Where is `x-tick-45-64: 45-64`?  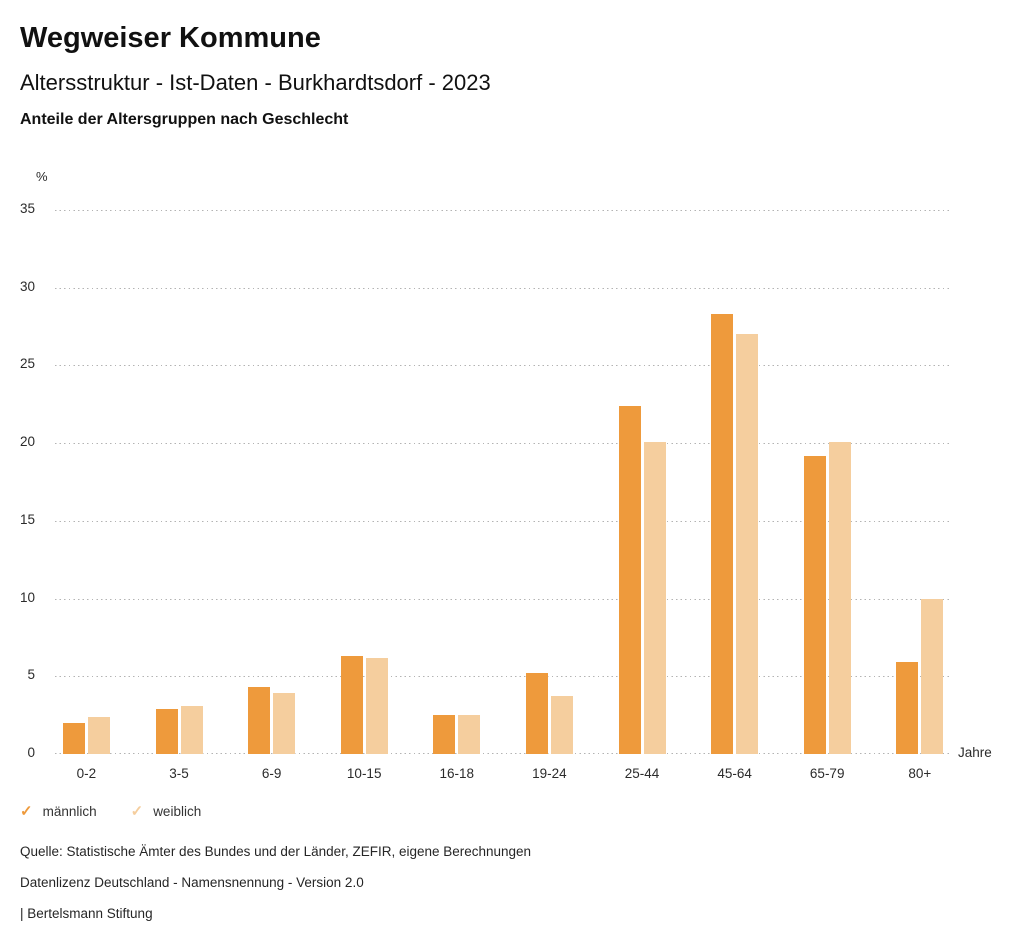
x-tick-45-64: 45-64 is located at coordinates (734, 773).